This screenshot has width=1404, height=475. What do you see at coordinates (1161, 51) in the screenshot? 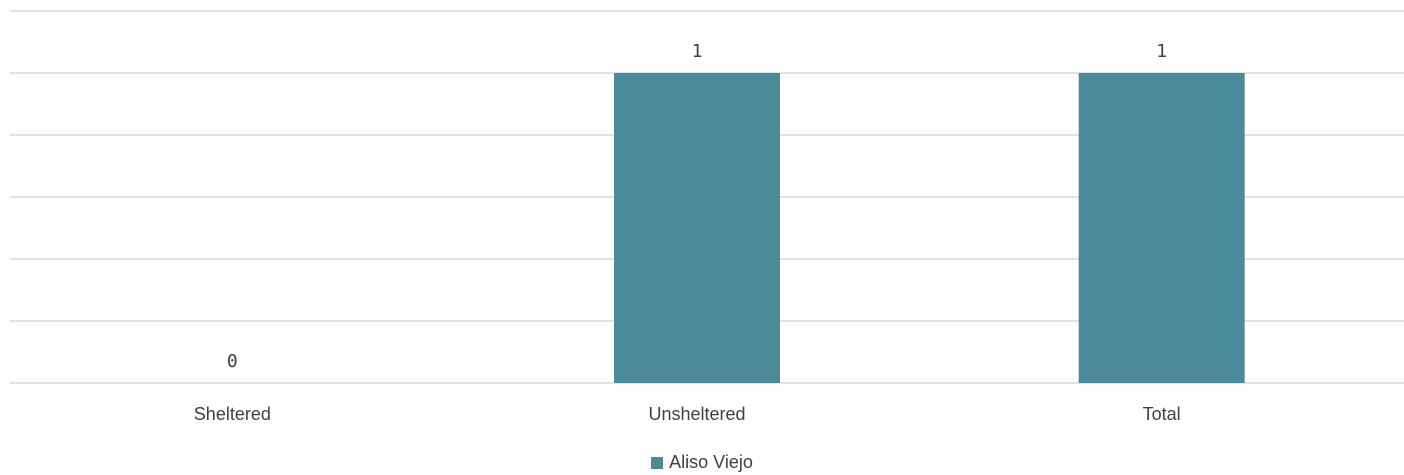
I see `data-label-total: 1` at bounding box center [1161, 51].